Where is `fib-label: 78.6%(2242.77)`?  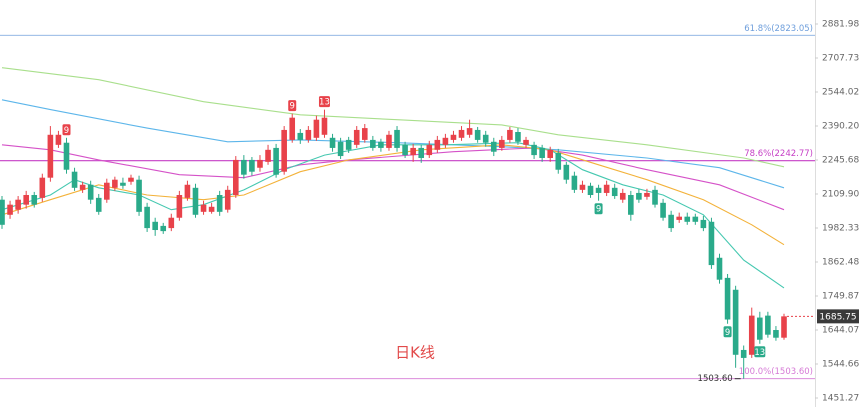
fib-label: 78.6%(2242.77) is located at coordinates (778, 154).